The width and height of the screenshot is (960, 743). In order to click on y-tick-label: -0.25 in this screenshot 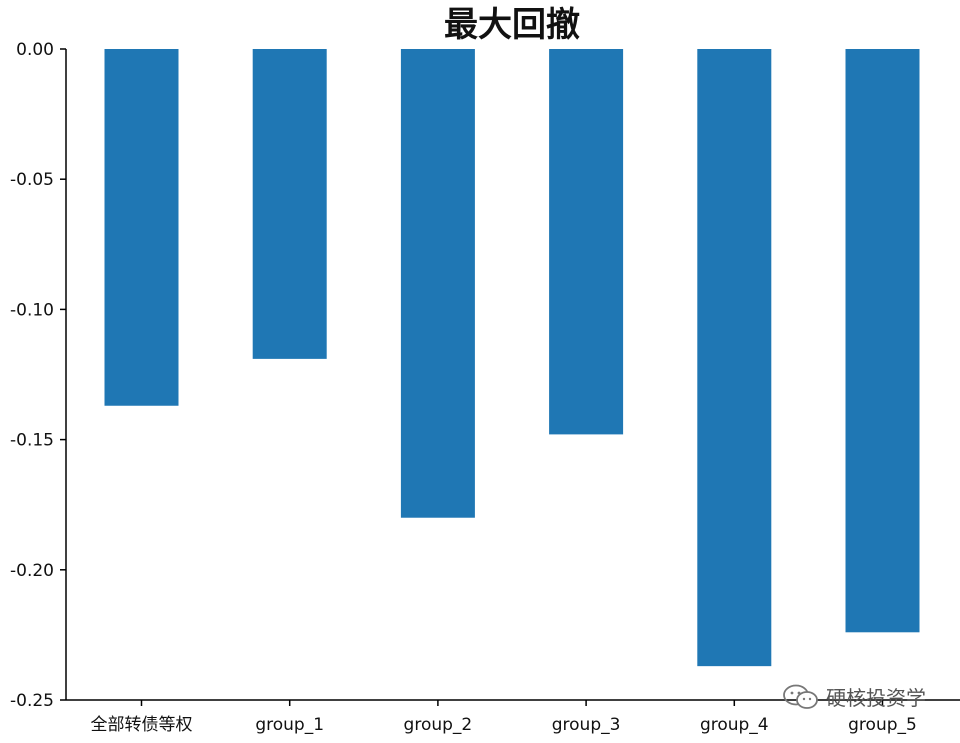, I will do `click(32, 701)`.